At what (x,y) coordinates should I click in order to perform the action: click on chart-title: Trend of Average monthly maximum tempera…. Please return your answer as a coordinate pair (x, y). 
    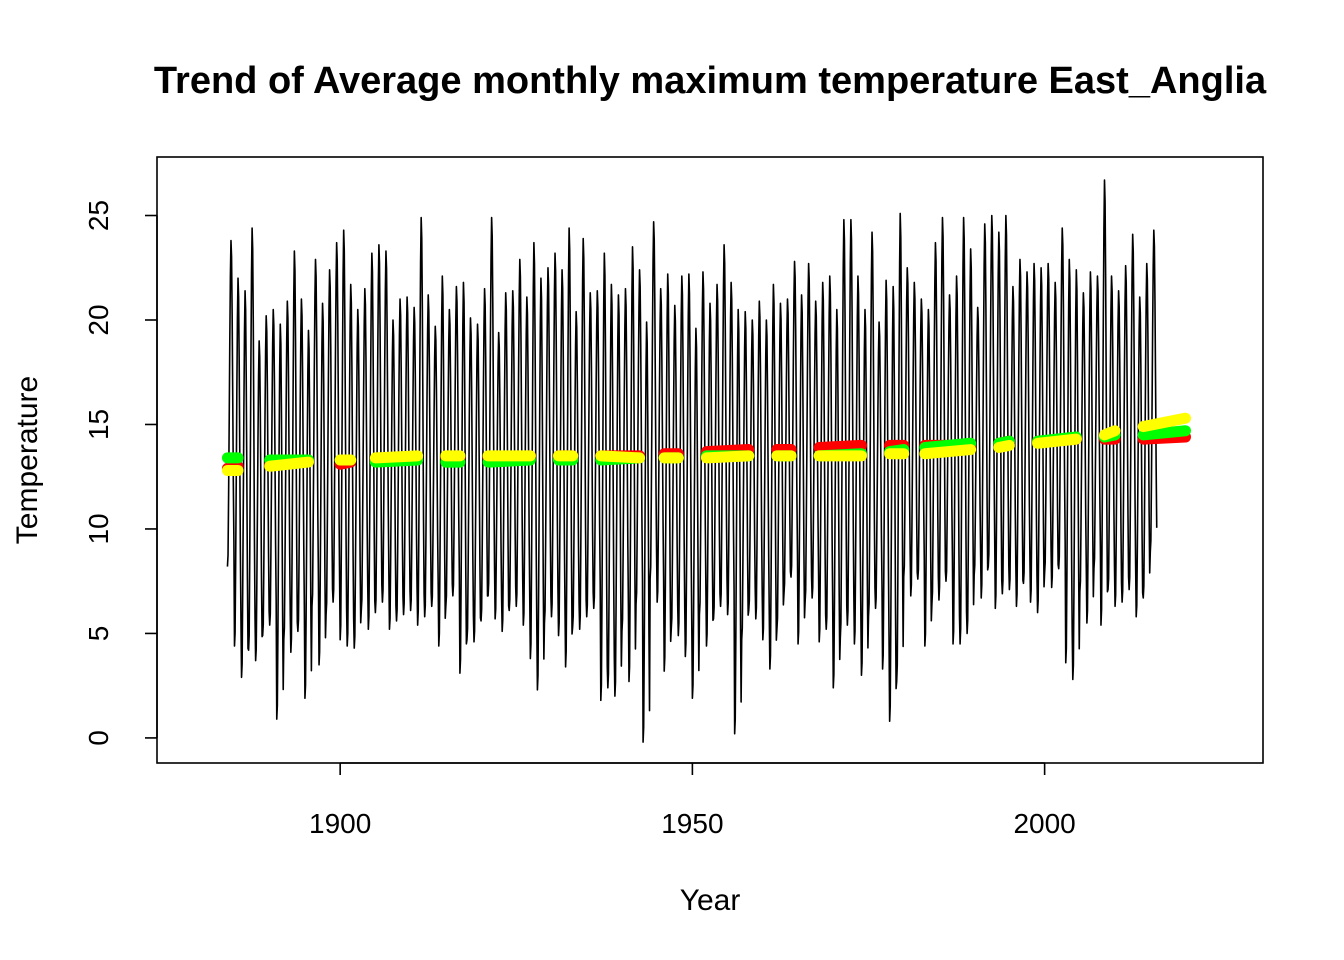
    Looking at the image, I should click on (710, 81).